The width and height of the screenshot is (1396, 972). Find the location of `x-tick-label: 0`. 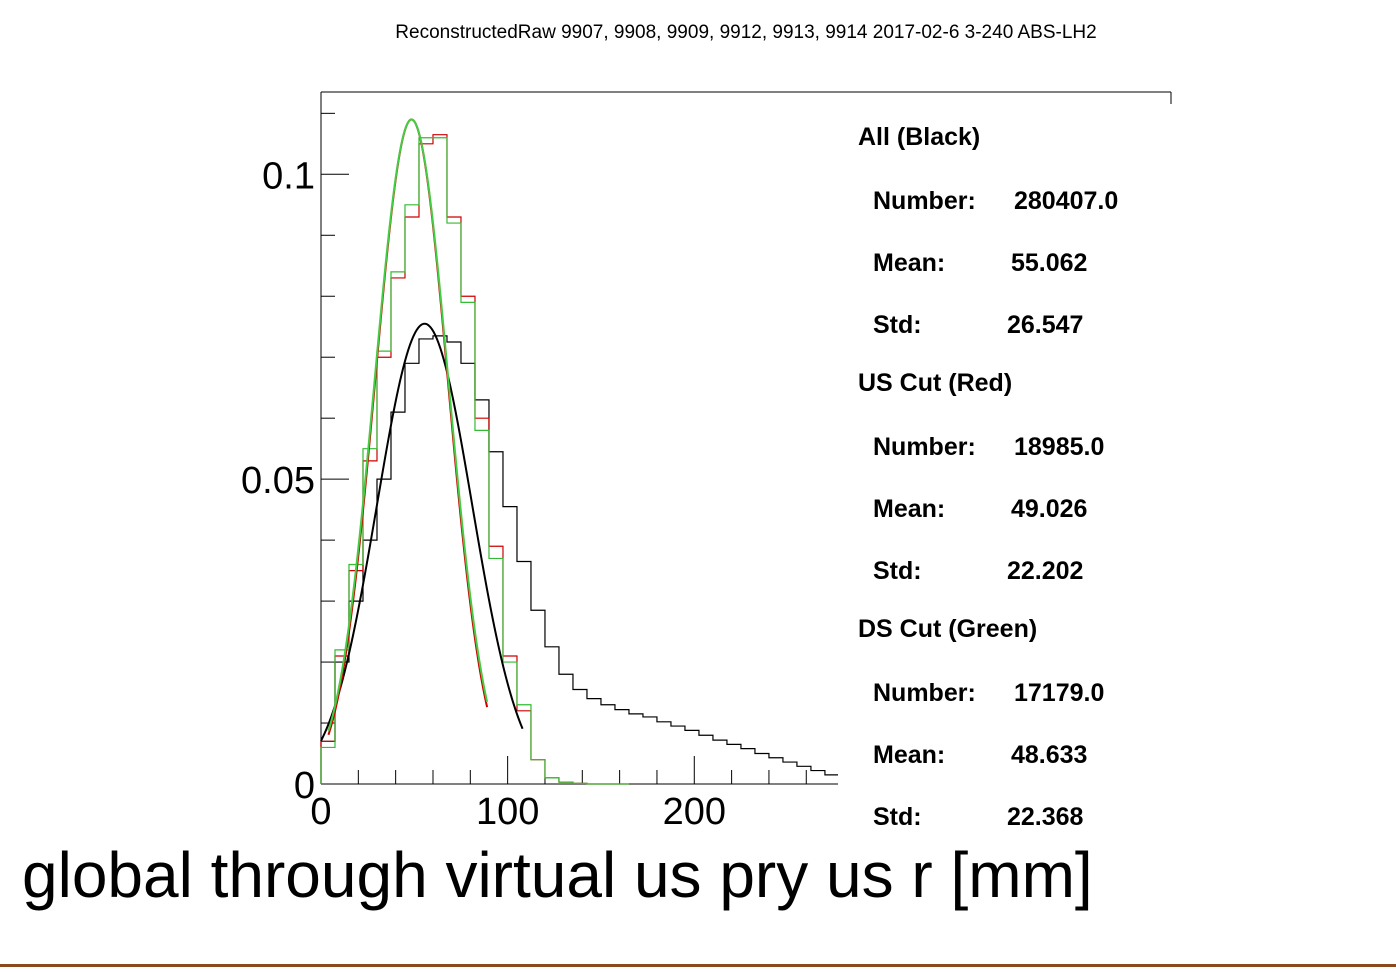

x-tick-label: 0 is located at coordinates (320, 812).